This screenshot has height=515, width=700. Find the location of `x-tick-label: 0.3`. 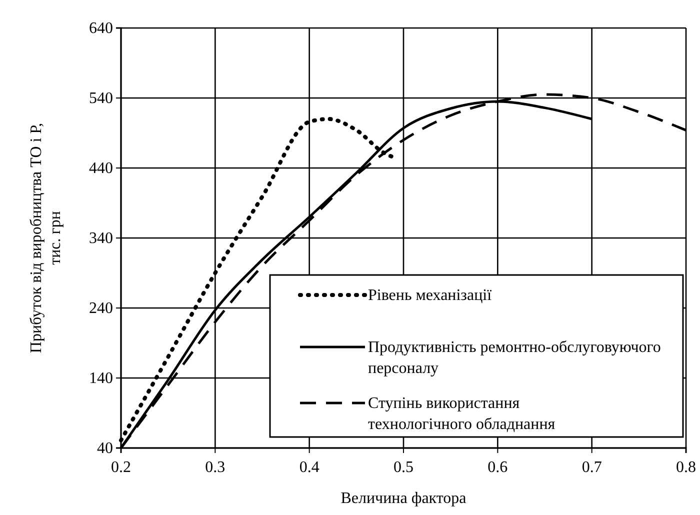

x-tick-label: 0.3 is located at coordinates (215, 467).